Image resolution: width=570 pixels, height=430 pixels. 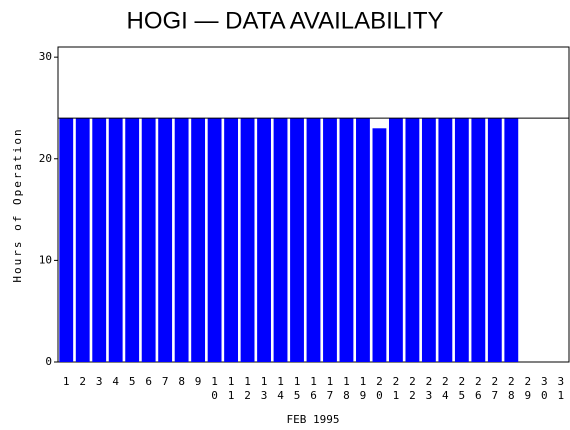 I want to click on x-tick-label: 4, so click(x=115, y=381).